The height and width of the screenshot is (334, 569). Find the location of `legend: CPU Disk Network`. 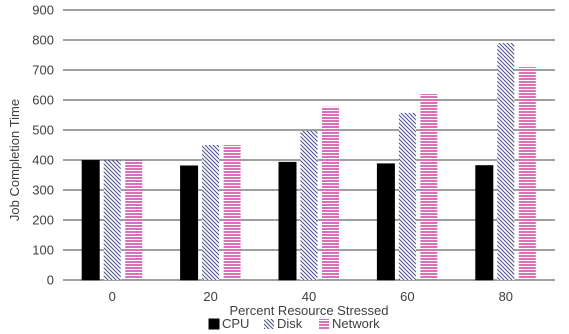

legend: CPU Disk Network is located at coordinates (294, 323).